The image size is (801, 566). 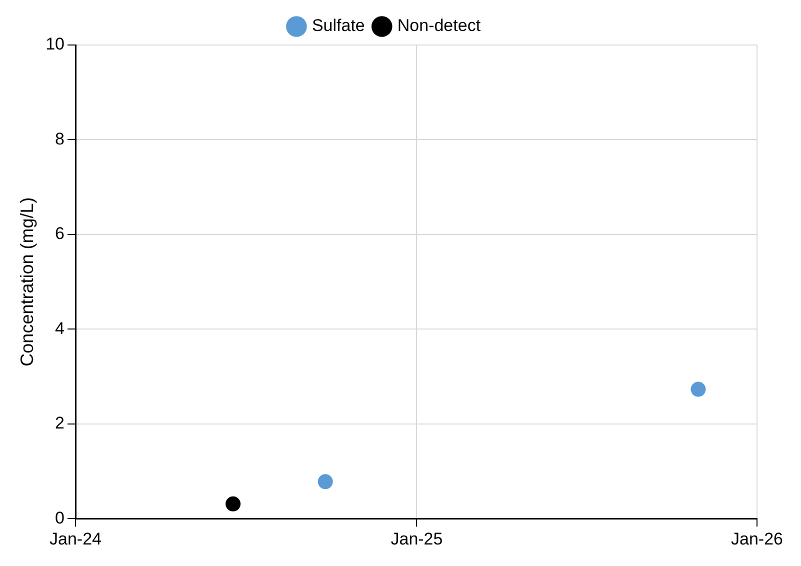 What do you see at coordinates (338, 26) in the screenshot?
I see `legend-label: Sulfate` at bounding box center [338, 26].